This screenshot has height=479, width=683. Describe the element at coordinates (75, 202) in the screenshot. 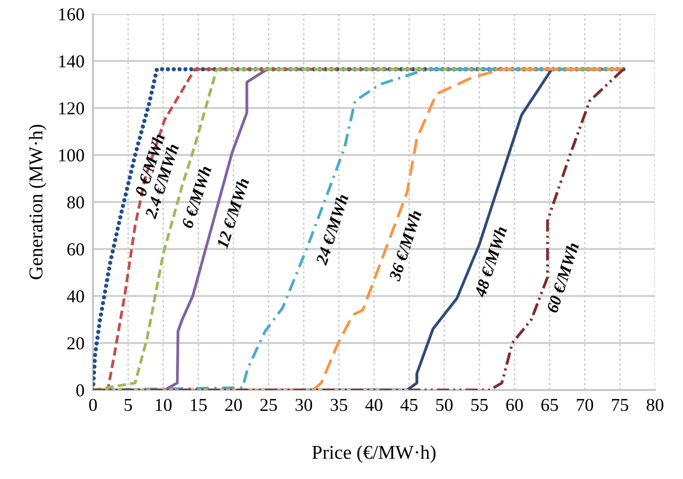

I see `y-tick-label: 80` at that location.